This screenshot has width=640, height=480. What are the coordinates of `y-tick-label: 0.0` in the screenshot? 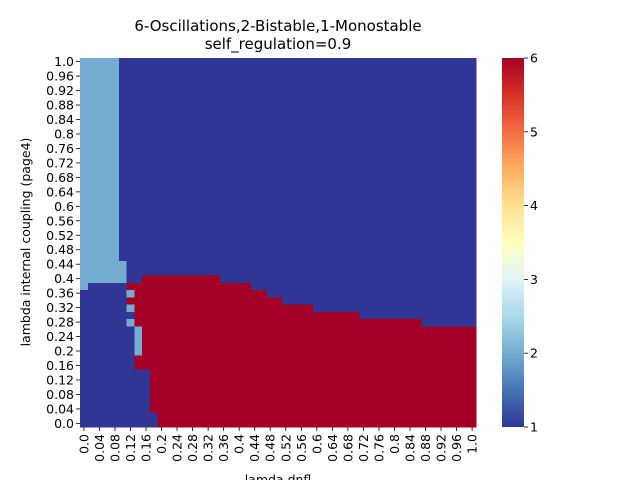 It's located at (64, 423).